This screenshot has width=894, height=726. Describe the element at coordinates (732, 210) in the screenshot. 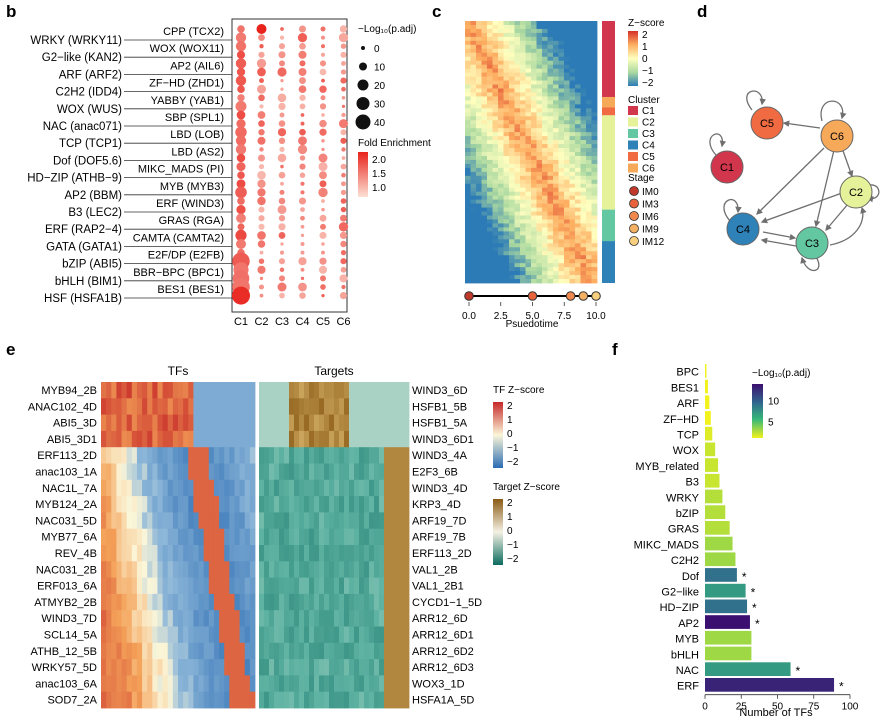

I see `edge-c4-self` at that location.